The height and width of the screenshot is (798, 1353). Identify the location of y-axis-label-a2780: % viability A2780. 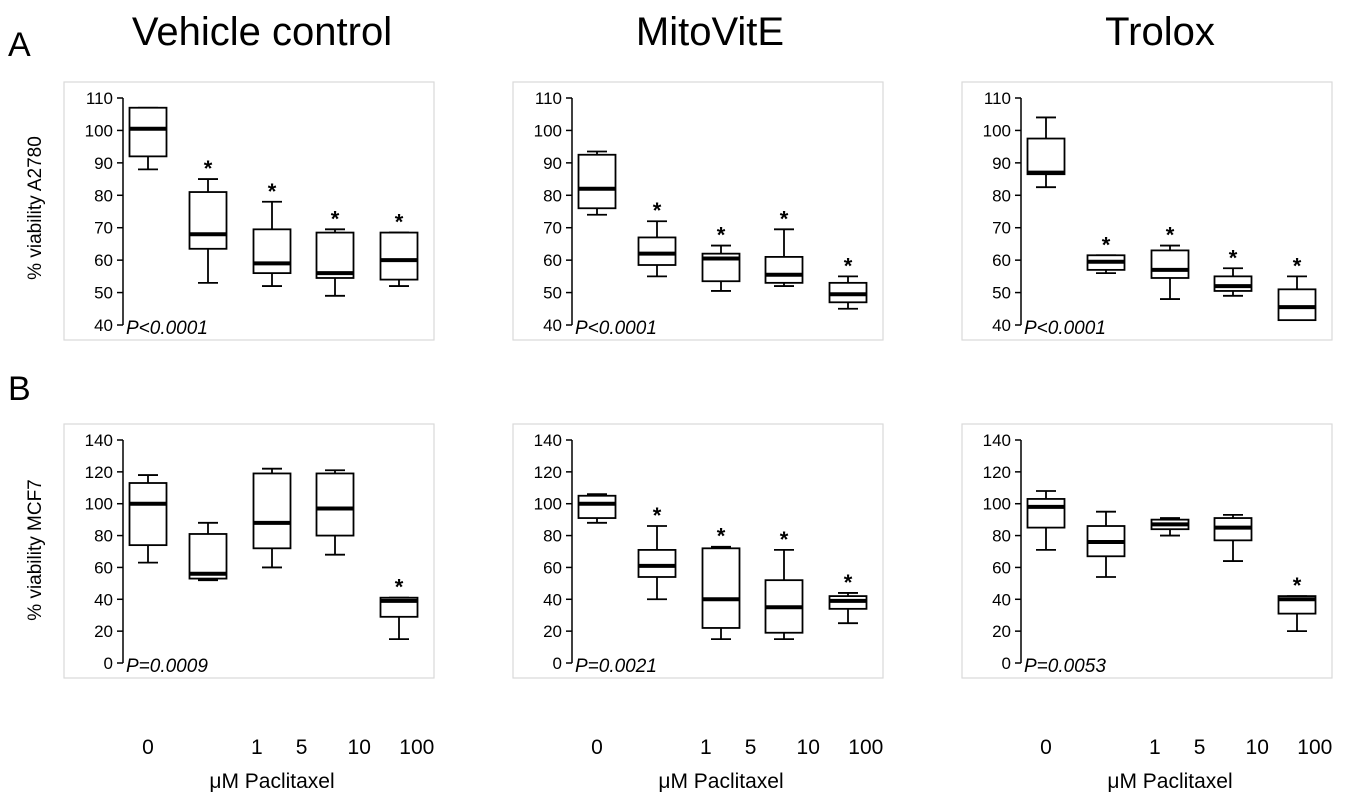
(35, 208).